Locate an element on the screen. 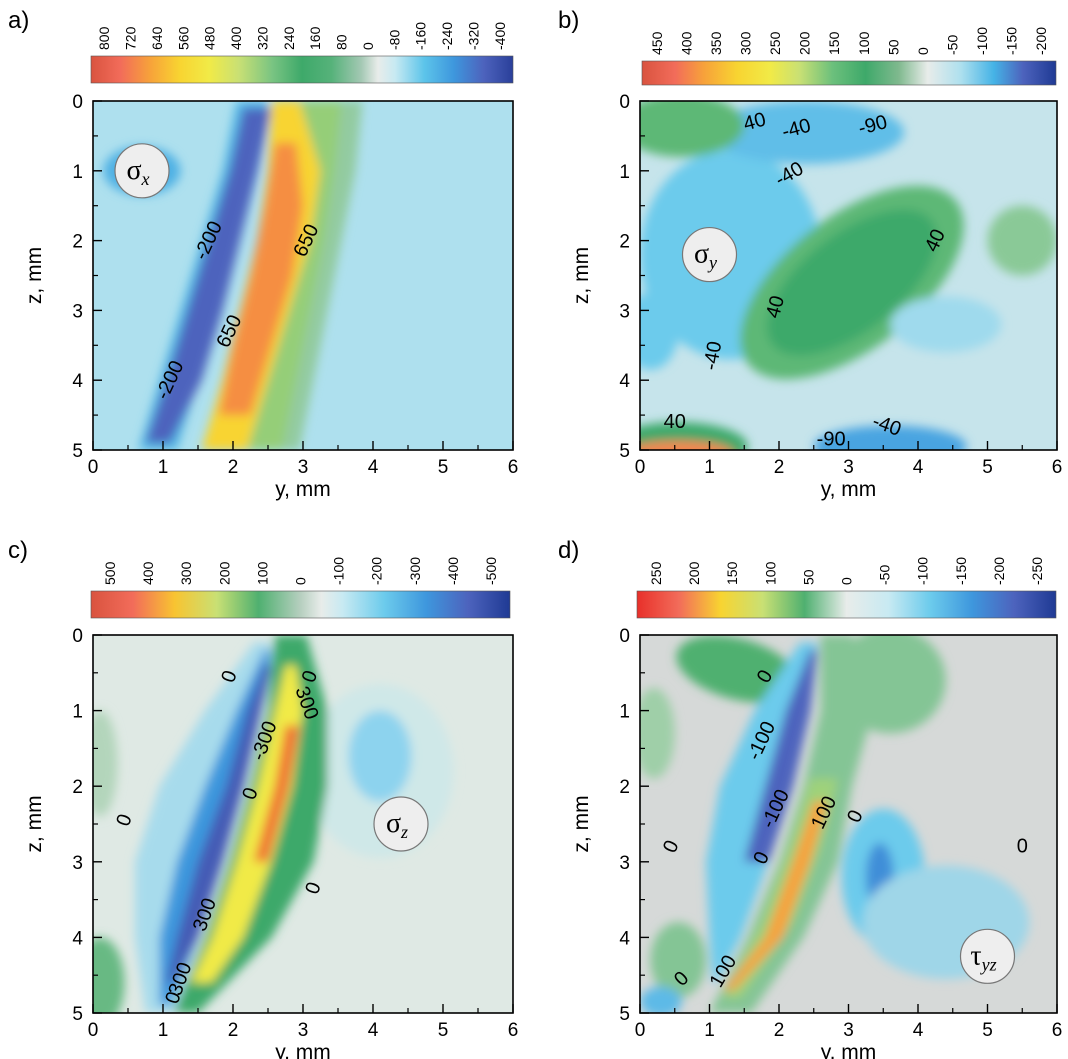 The image size is (1068, 1059). y-tick-label: 4 is located at coordinates (77, 938).